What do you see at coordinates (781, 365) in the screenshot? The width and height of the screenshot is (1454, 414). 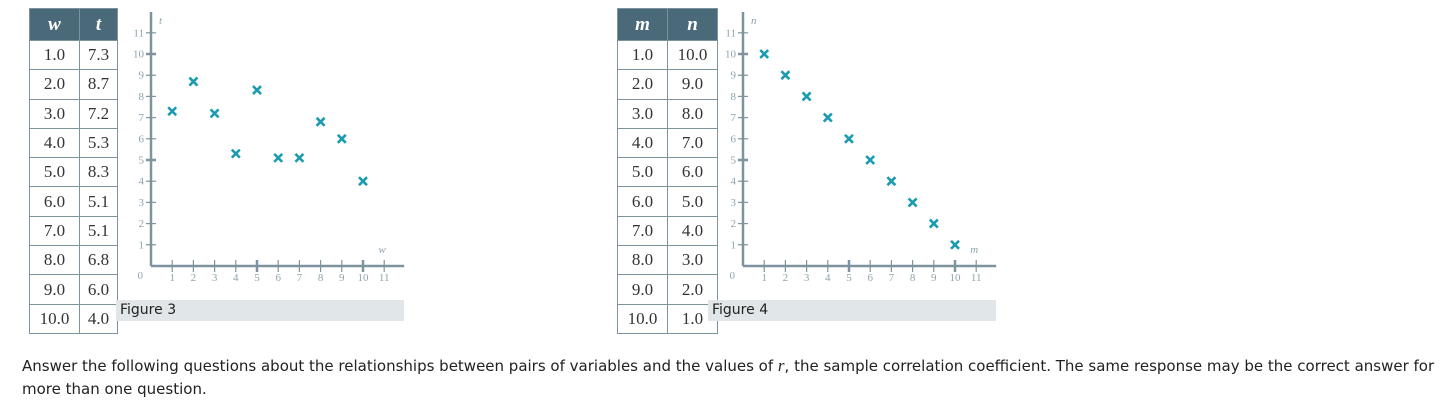 I see `variable-r: r` at bounding box center [781, 365].